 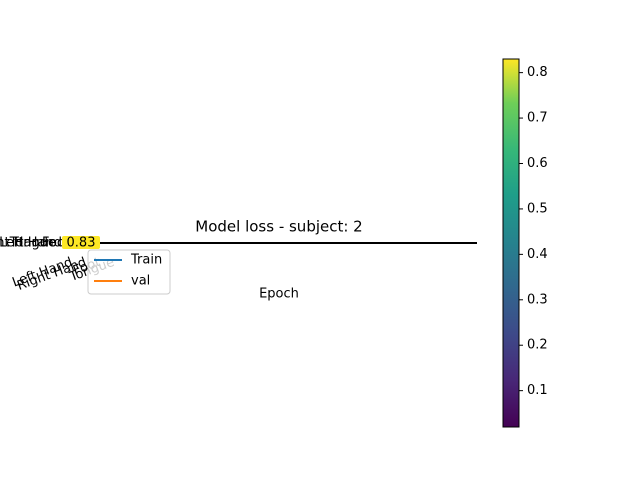 I want to click on heatmap-cell, so click(x=81, y=242).